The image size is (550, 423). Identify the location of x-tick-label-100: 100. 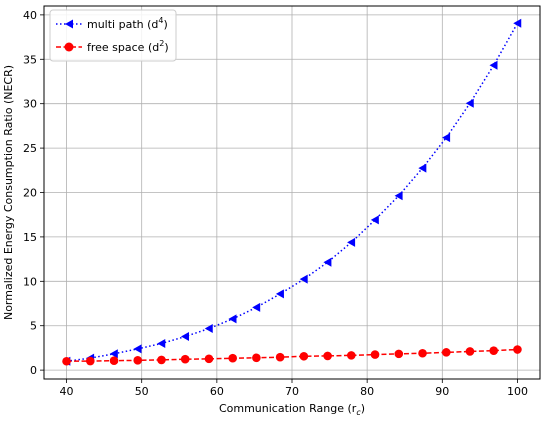
(517, 391).